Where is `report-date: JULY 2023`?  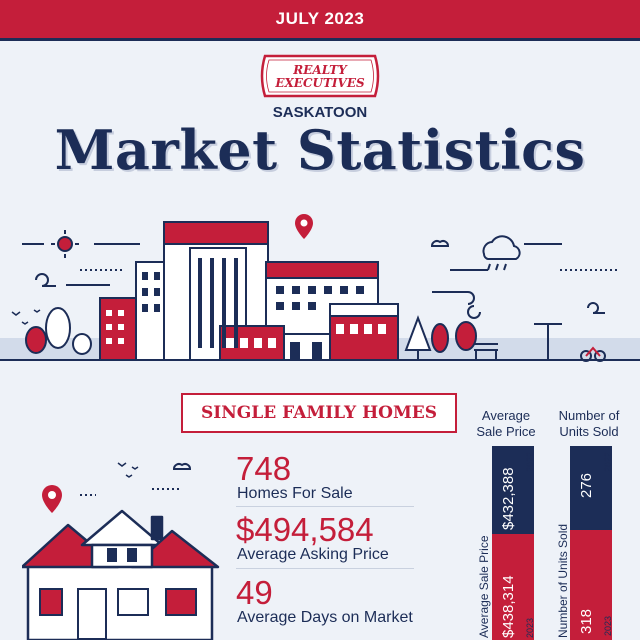 report-date: JULY 2023 is located at coordinates (320, 18).